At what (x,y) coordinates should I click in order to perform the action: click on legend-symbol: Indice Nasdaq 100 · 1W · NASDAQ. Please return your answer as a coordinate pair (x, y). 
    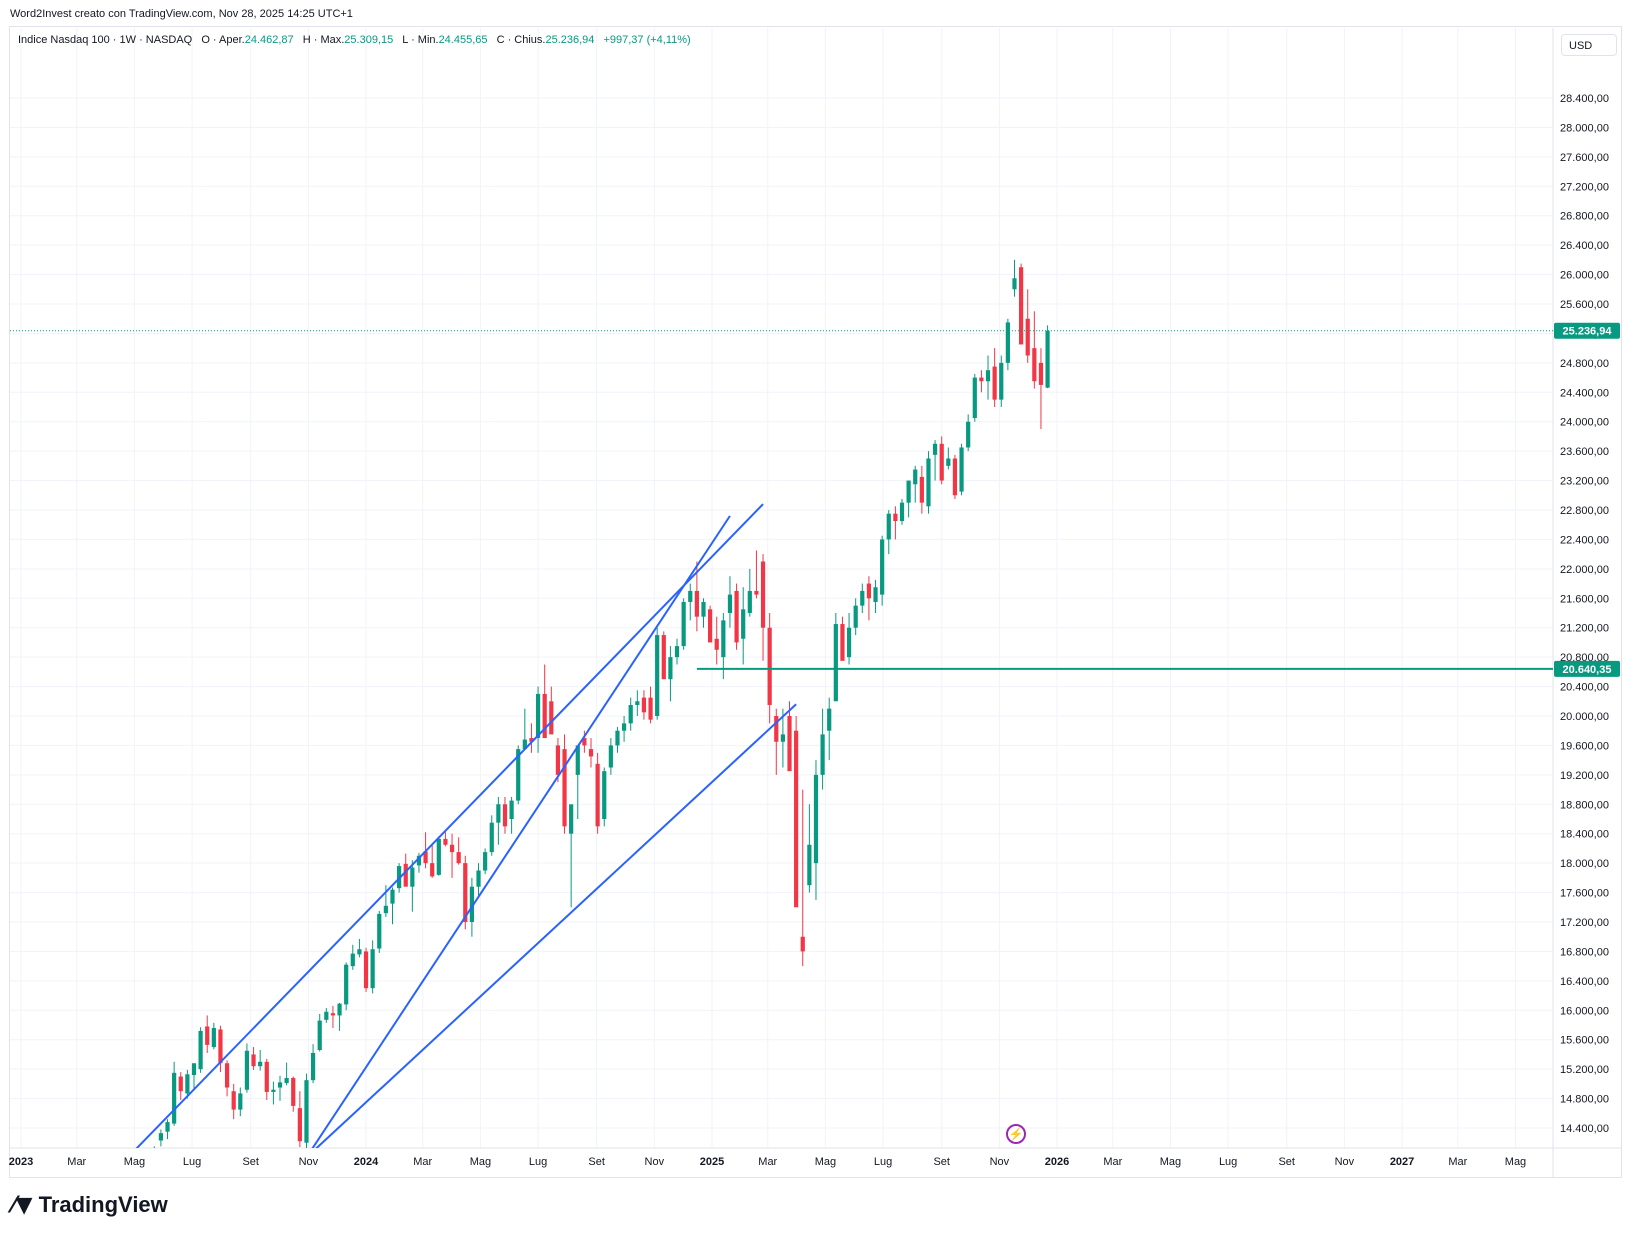
    Looking at the image, I should click on (105, 40).